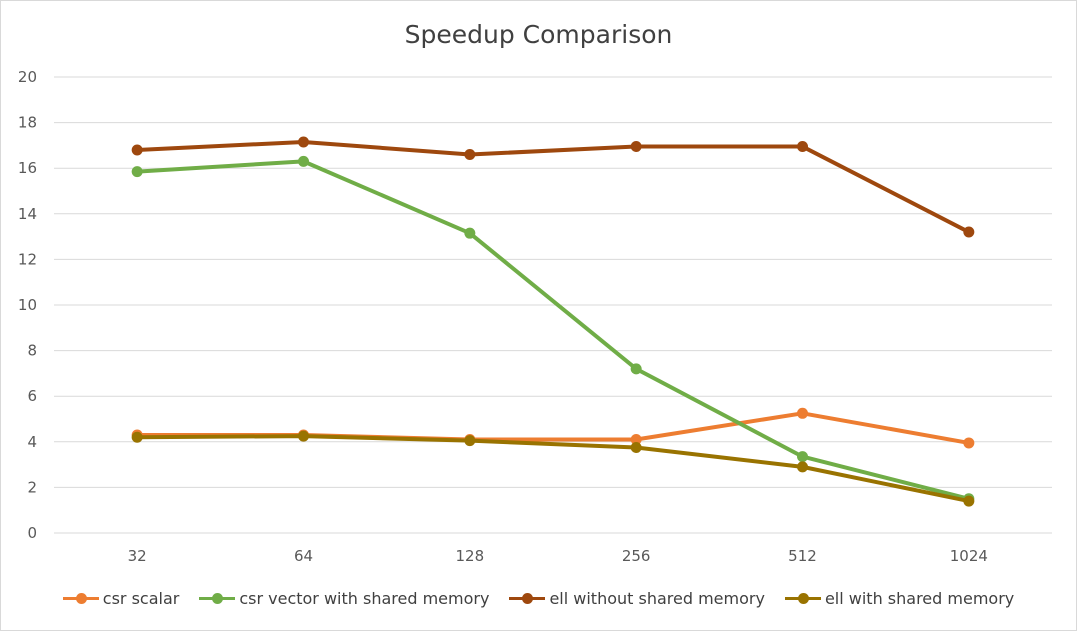  Describe the element at coordinates (969, 556) in the screenshot. I see `x-tick-label: 1024` at that location.